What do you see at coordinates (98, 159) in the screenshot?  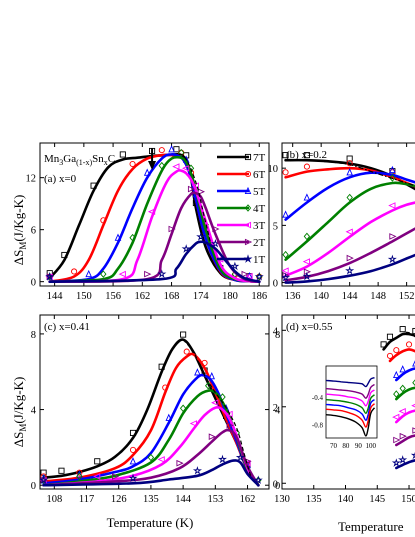 I see `compound-part: Sn` at bounding box center [98, 159].